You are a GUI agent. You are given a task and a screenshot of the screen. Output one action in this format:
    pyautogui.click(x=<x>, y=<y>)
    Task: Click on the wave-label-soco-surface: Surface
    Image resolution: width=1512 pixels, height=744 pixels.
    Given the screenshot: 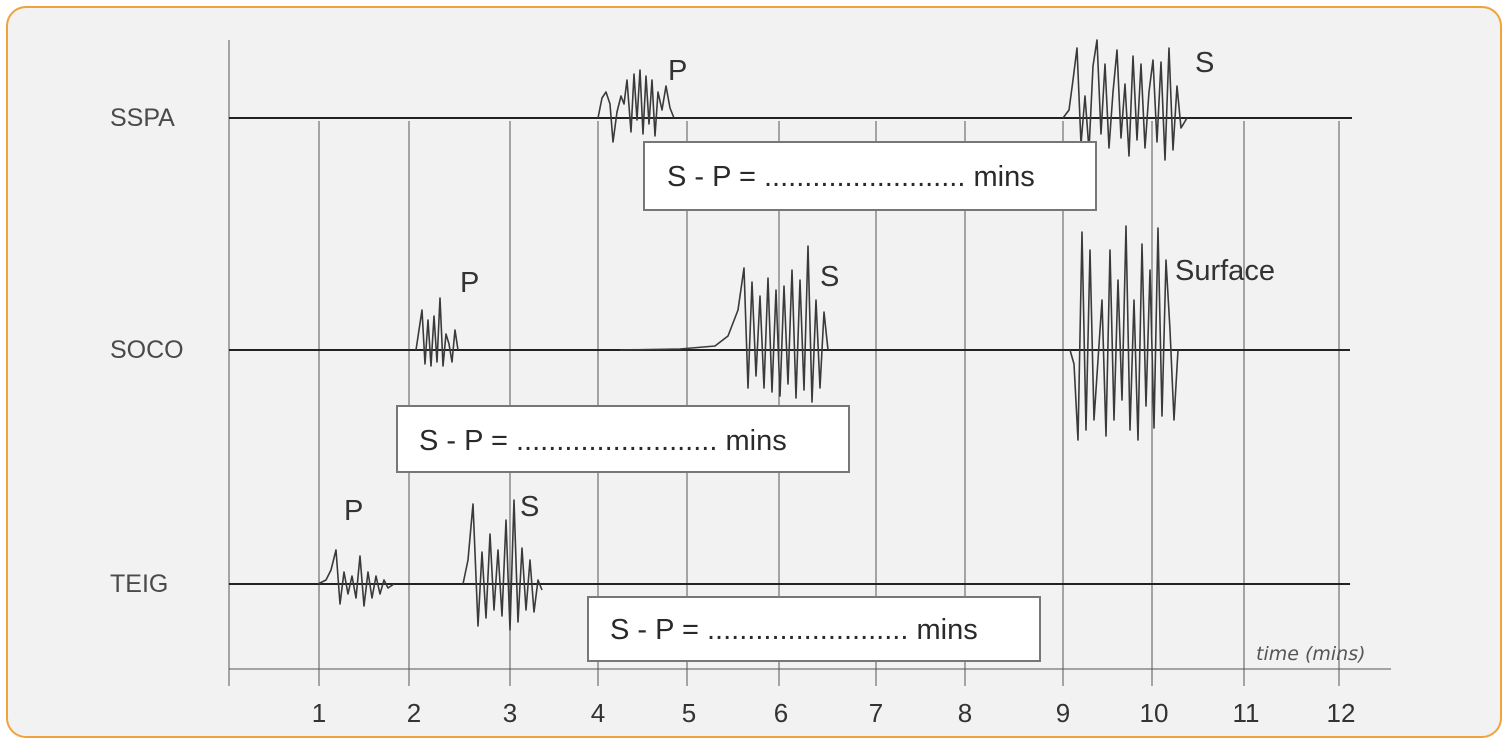 What is the action you would take?
    pyautogui.click(x=1225, y=271)
    